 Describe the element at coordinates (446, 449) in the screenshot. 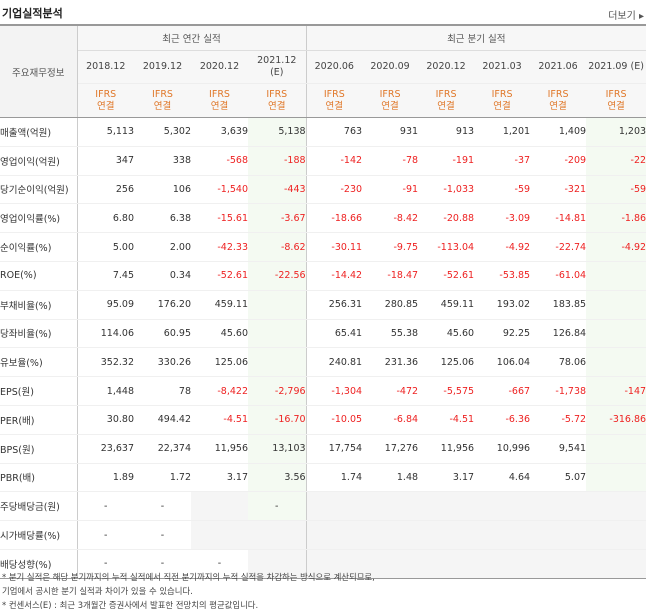

I see `value-cell: 11,956` at that location.